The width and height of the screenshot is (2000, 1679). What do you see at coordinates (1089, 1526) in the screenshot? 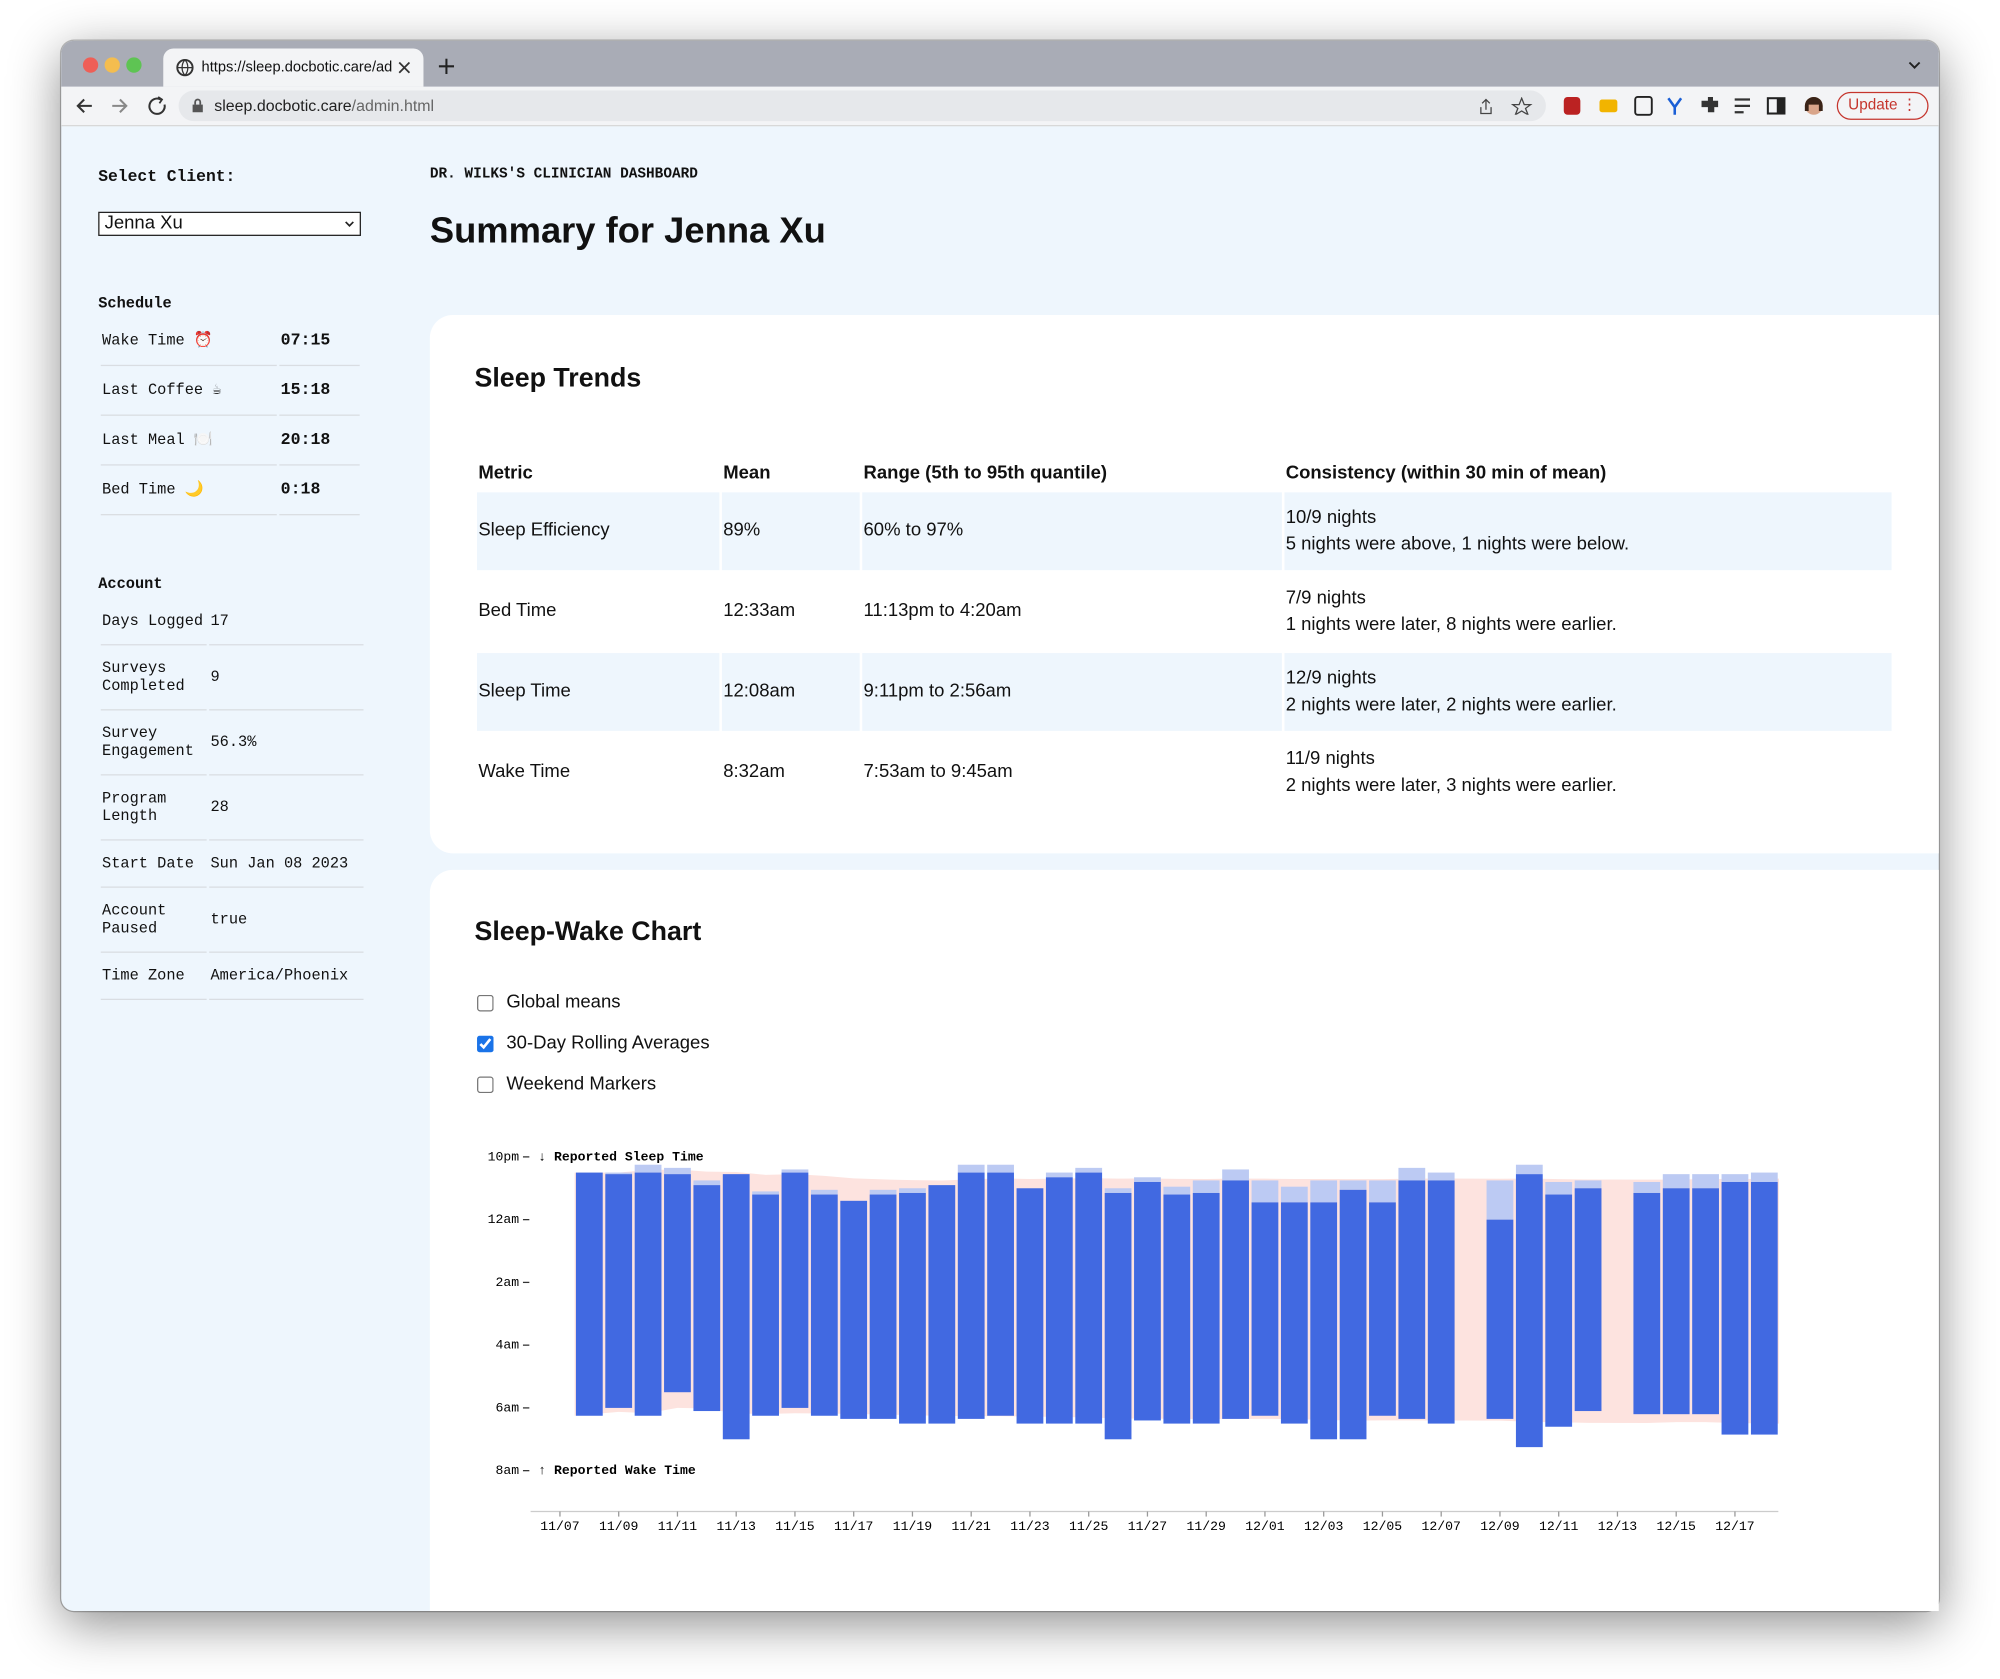
I see `x-tick-label: 11/25` at bounding box center [1089, 1526].